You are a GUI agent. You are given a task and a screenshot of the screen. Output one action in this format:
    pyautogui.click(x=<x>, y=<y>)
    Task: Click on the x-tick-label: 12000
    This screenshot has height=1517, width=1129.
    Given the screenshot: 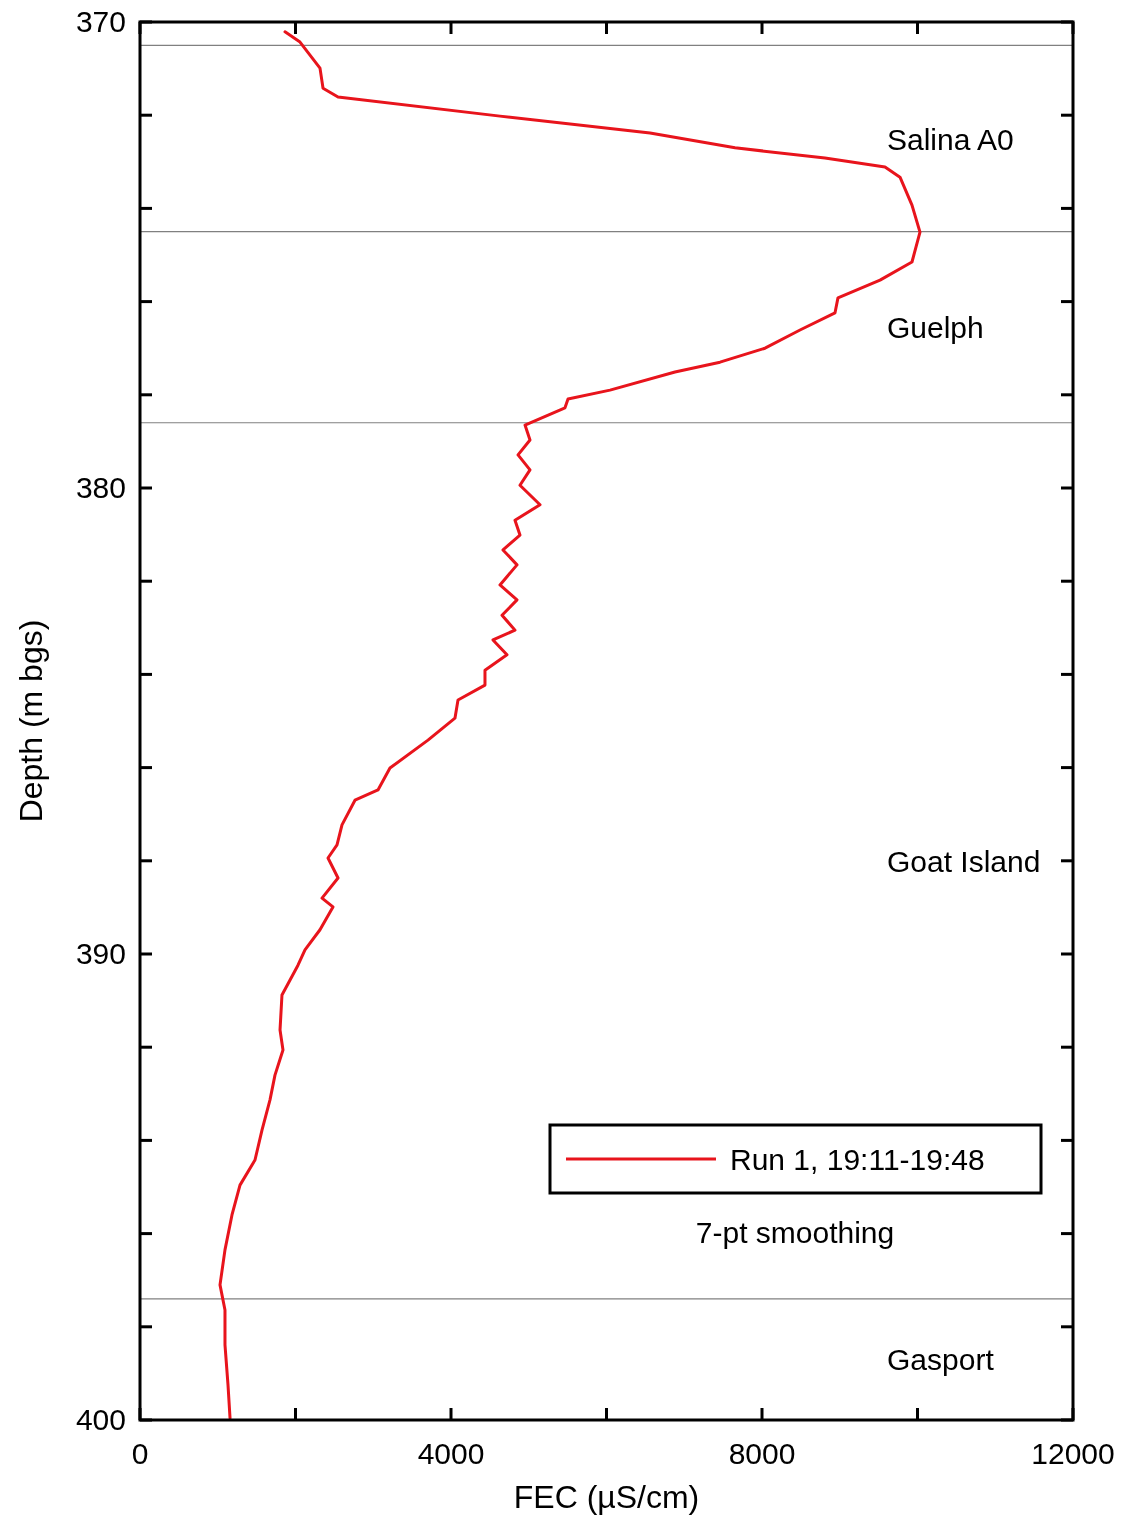 What is the action you would take?
    pyautogui.click(x=1073, y=1453)
    